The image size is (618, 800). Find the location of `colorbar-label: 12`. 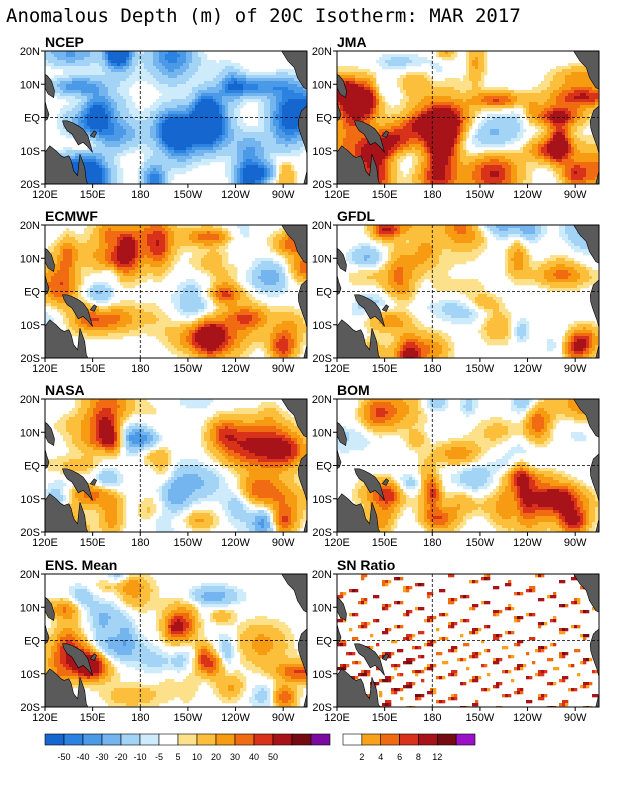

colorbar-label: 12 is located at coordinates (437, 757).